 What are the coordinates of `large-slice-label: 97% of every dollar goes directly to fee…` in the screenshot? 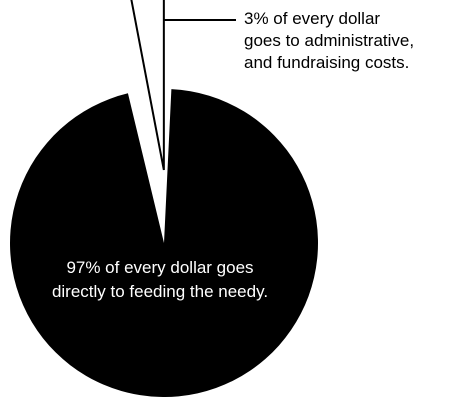 It's located at (160, 279).